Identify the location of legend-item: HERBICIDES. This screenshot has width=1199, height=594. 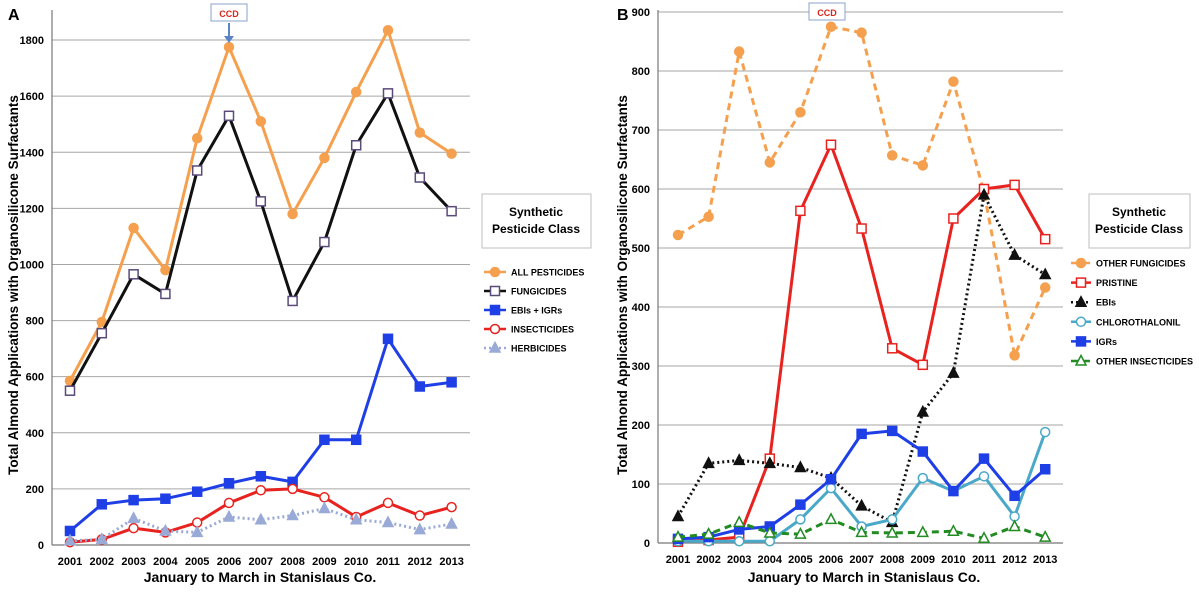
(525, 347).